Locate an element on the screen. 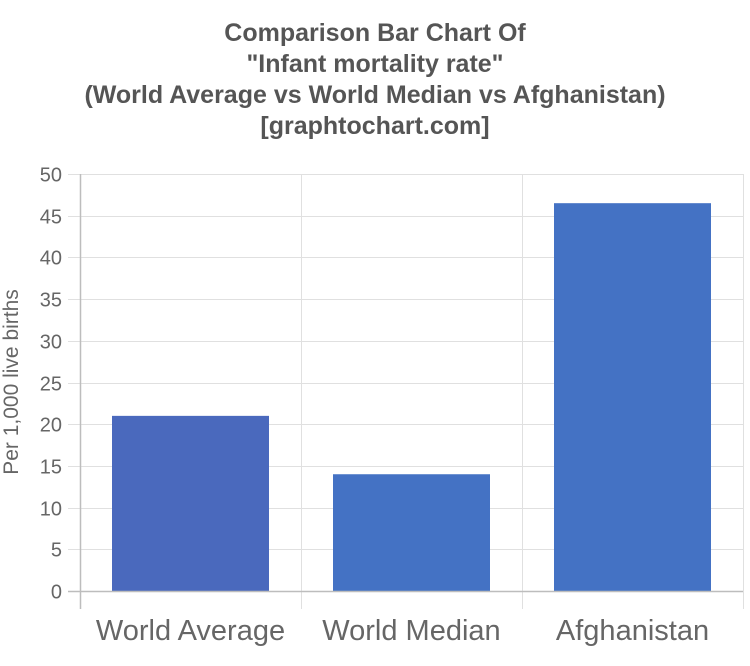 This screenshot has height=666, width=750. bar-world-median is located at coordinates (411, 532).